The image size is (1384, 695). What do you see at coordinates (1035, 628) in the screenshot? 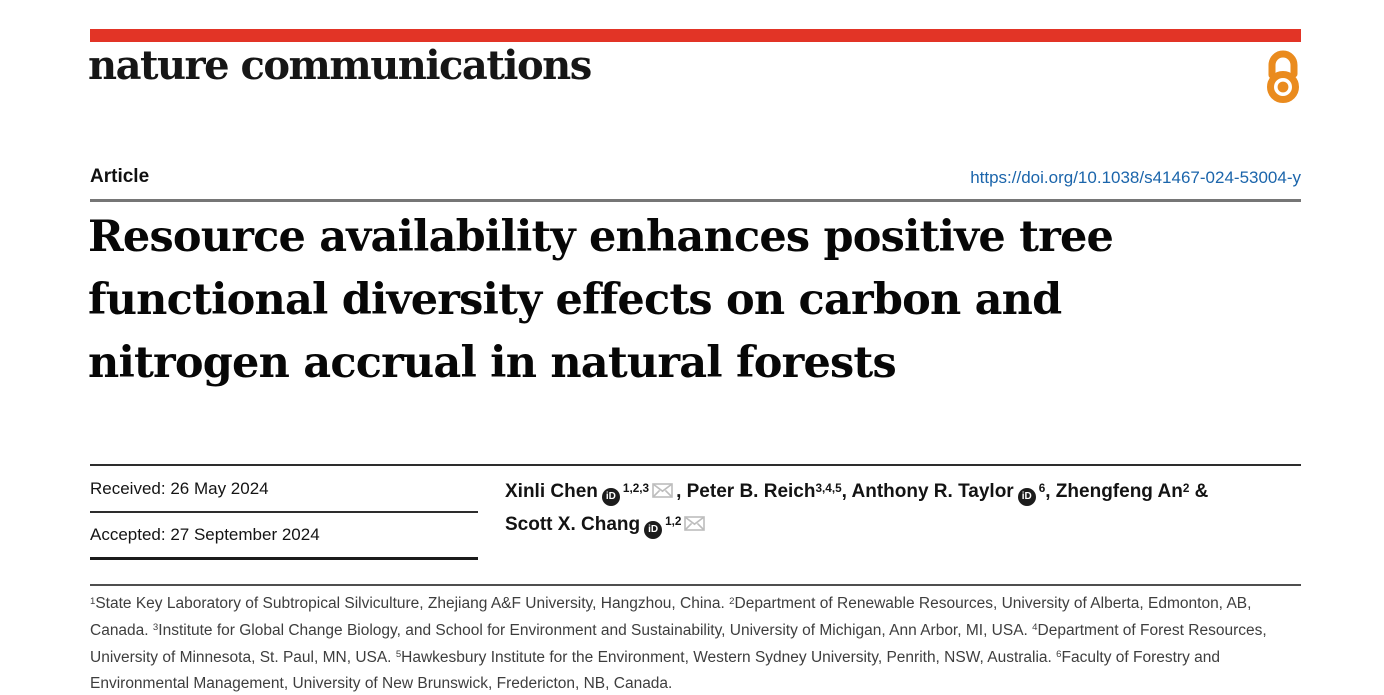
I see `superscript: 4` at bounding box center [1035, 628].